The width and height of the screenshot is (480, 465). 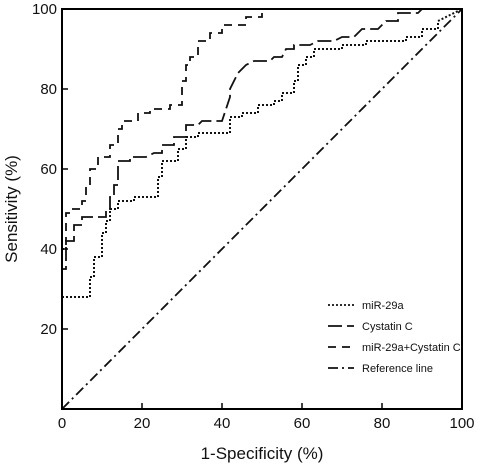 I want to click on y-tick-label: 100, so click(x=44, y=9).